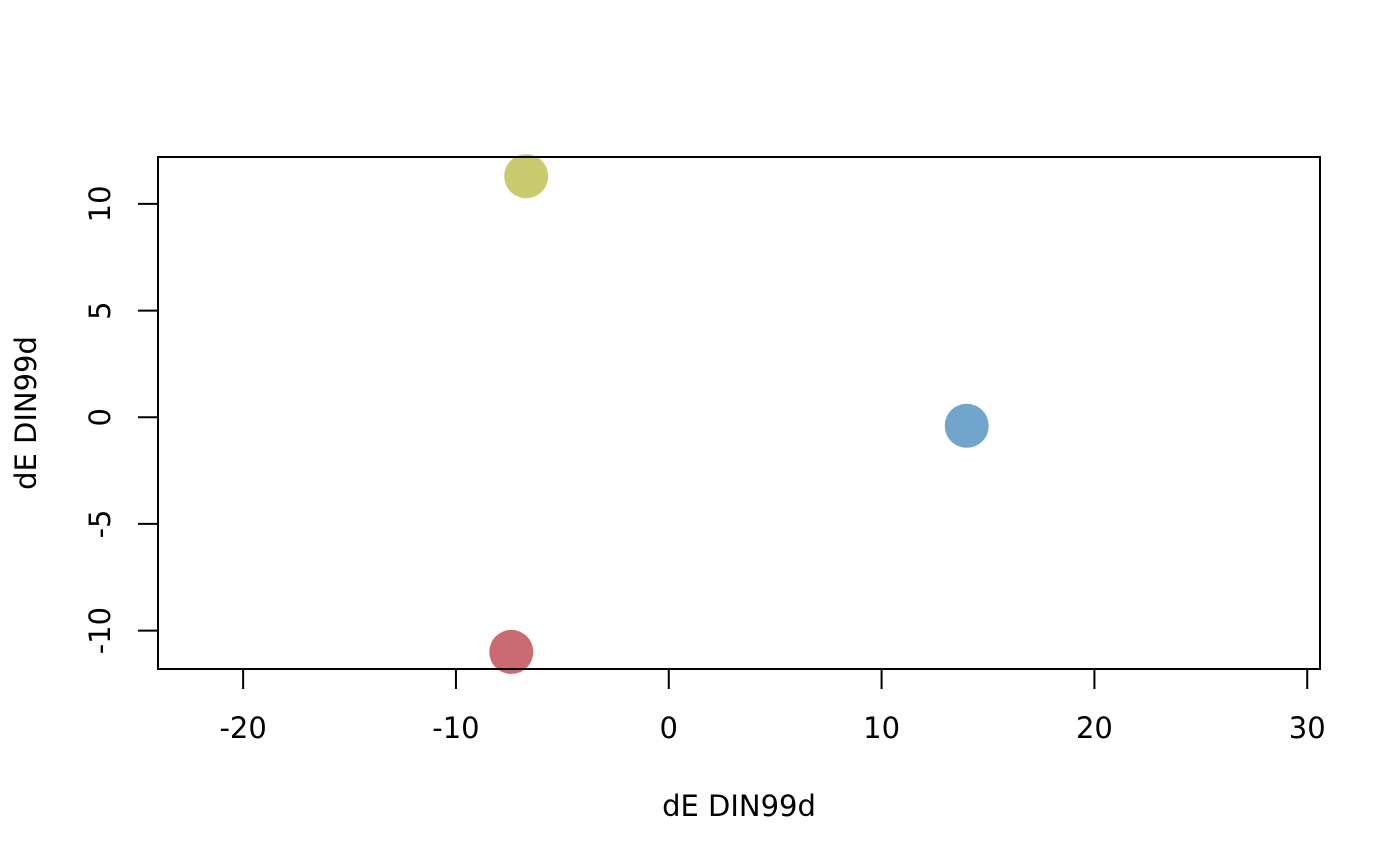 The image size is (1400, 866). I want to click on y-axis-label: dE DIN99d, so click(26, 413).